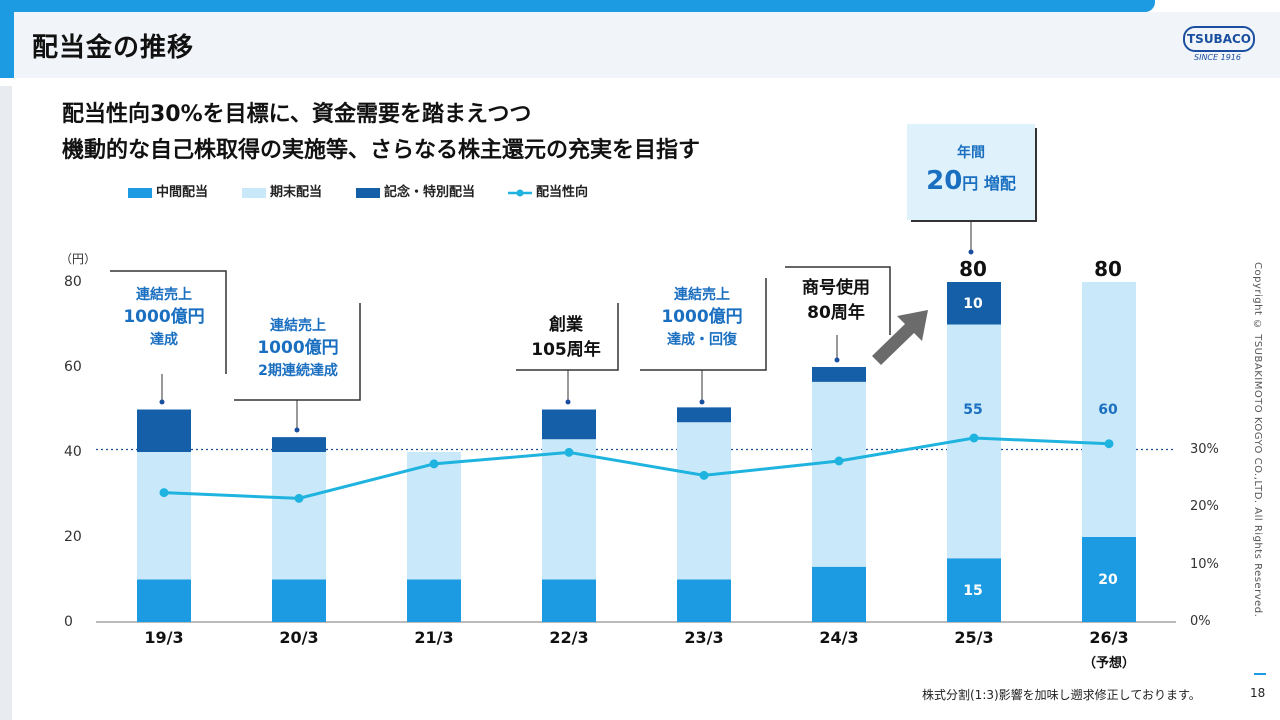 The width and height of the screenshot is (1280, 720). I want to click on x-label-24-3: 24/3, so click(839, 637).